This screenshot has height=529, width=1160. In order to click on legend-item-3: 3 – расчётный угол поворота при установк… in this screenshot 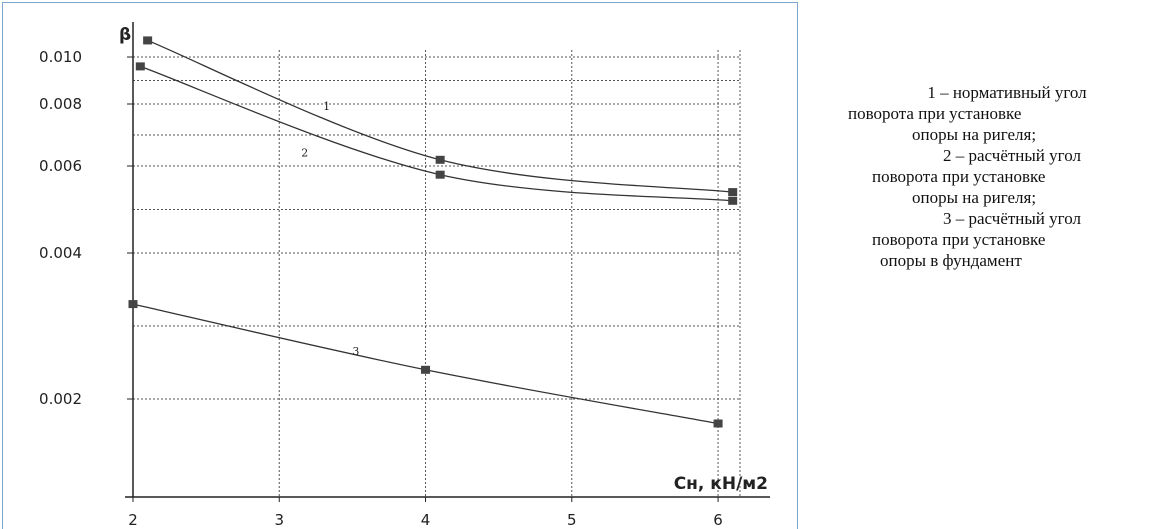, I will do `click(992, 239)`.